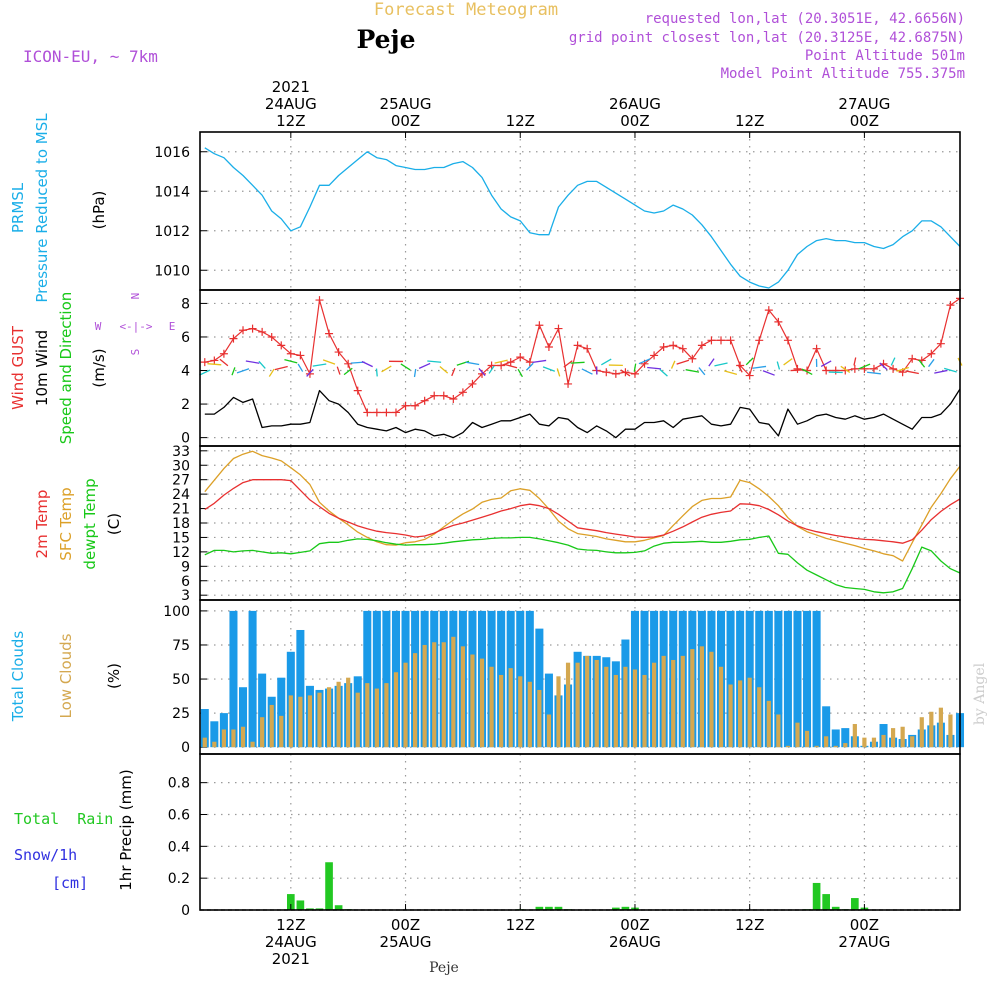  I want to click on y-tick-label: 33, so click(181, 452).